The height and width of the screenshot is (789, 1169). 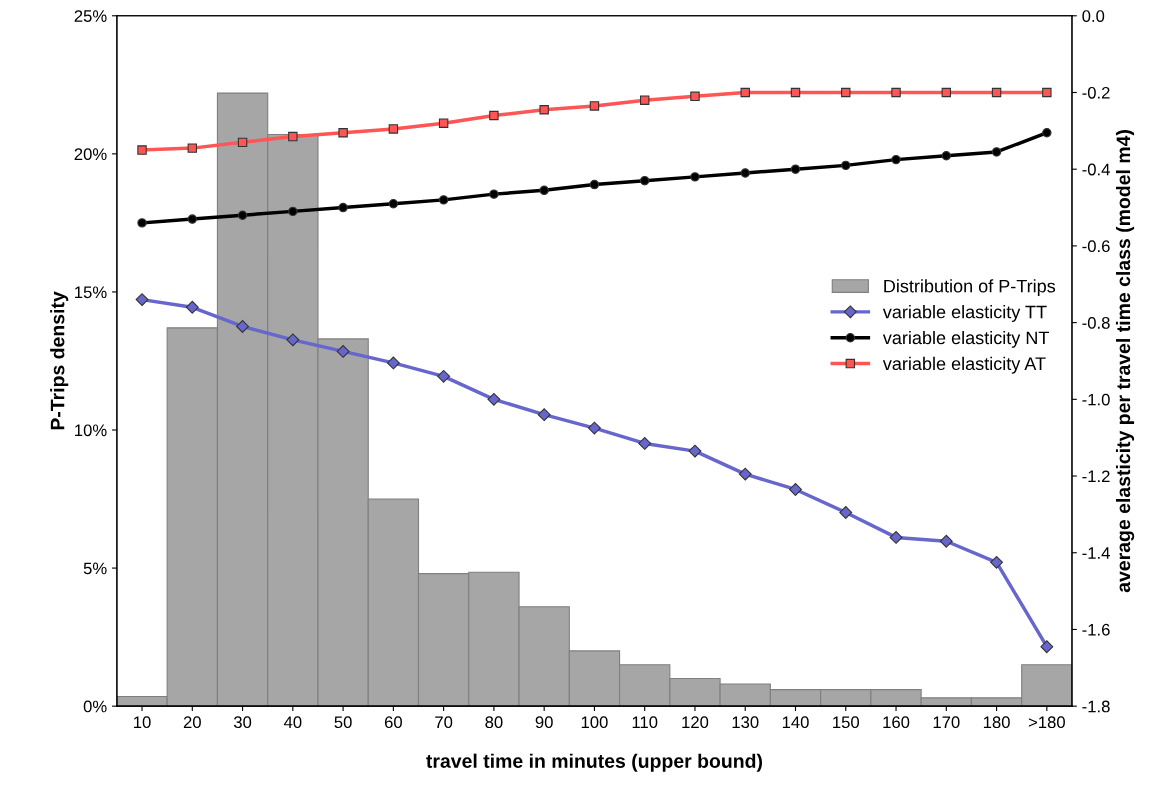 What do you see at coordinates (1096, 706) in the screenshot?
I see `y2-tick-label: -1.8` at bounding box center [1096, 706].